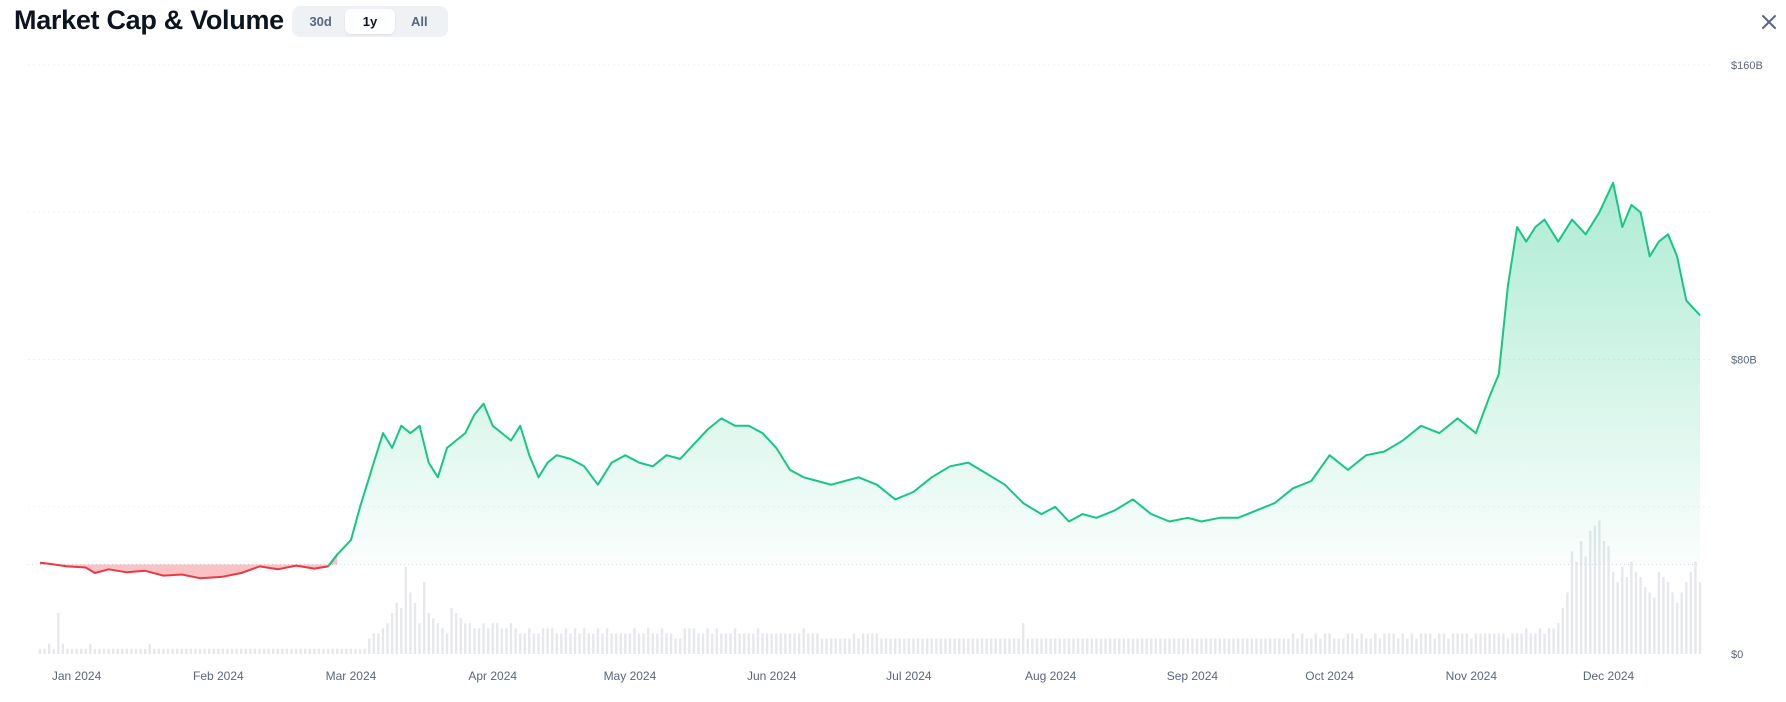 The image size is (1786, 702). I want to click on x-tick-label: Jul 2024, so click(909, 676).